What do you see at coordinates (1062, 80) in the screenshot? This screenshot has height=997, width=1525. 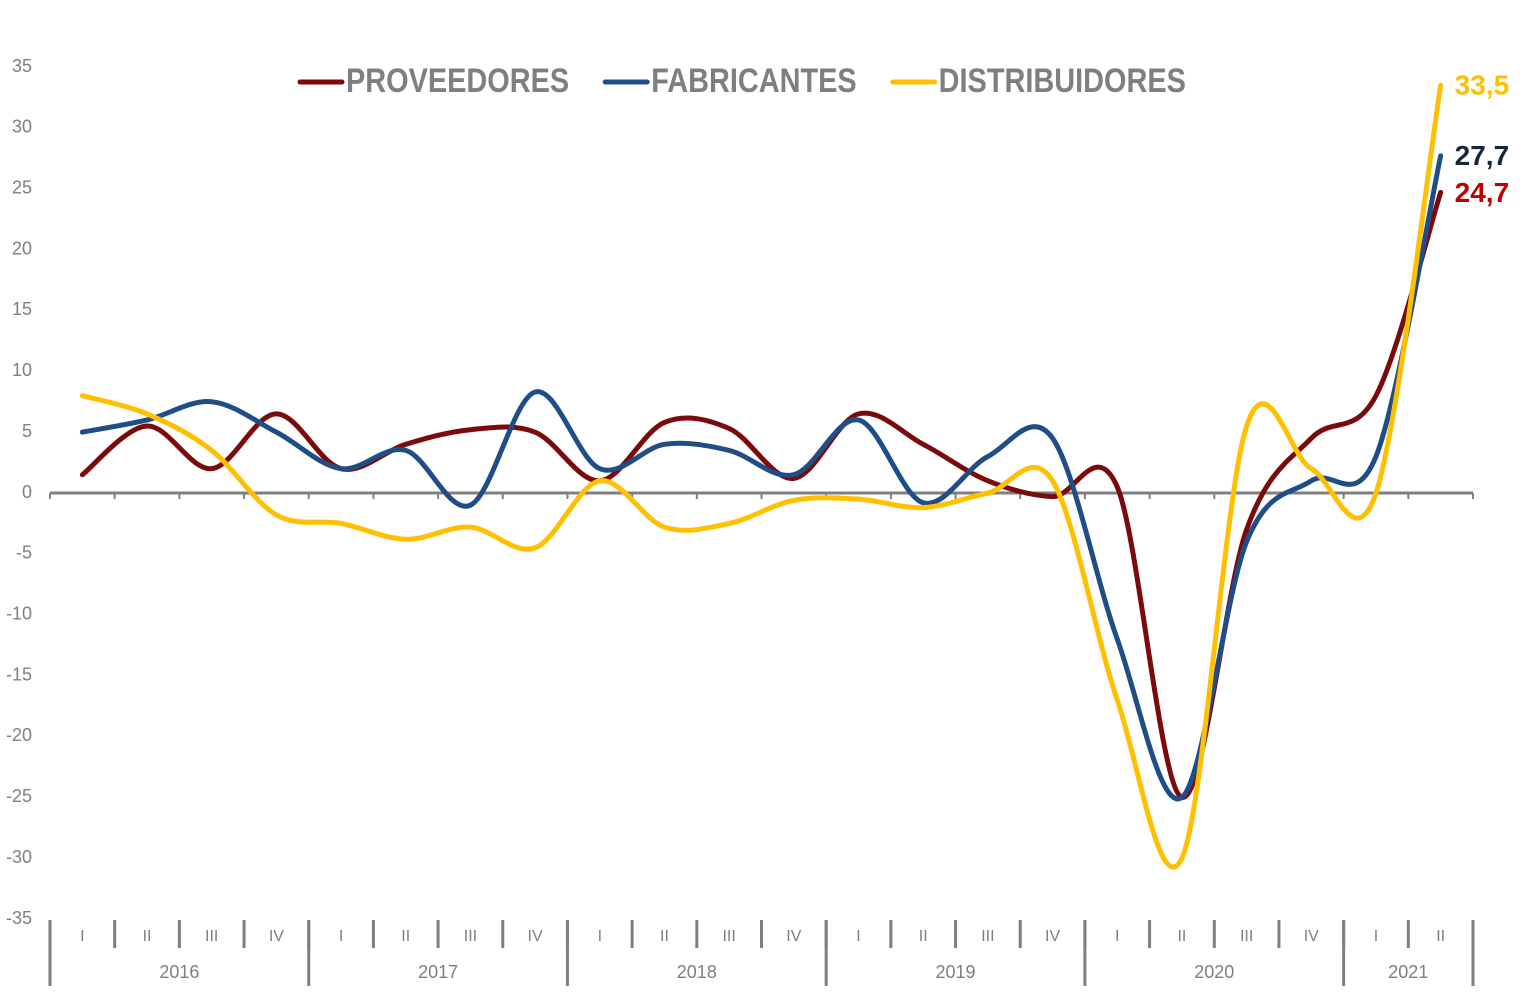 I see `legend-label: DISTRIBUIDORES` at bounding box center [1062, 80].